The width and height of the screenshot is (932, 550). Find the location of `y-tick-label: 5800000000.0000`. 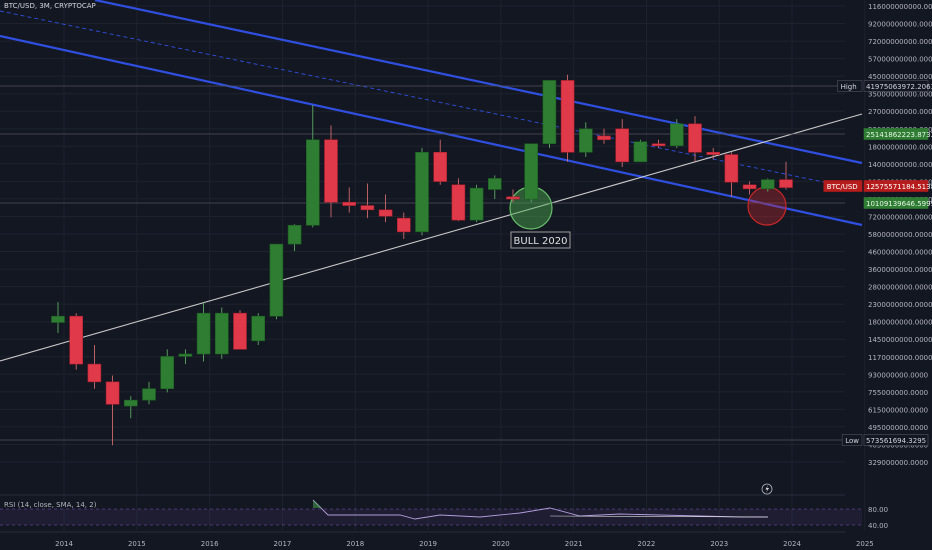

y-tick-label: 5800000000.0000 is located at coordinates (900, 235).